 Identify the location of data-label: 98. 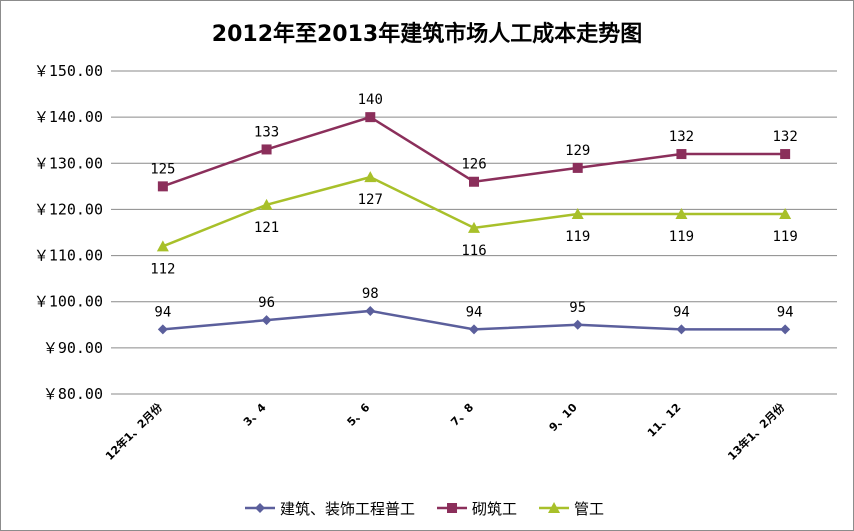
(370, 294).